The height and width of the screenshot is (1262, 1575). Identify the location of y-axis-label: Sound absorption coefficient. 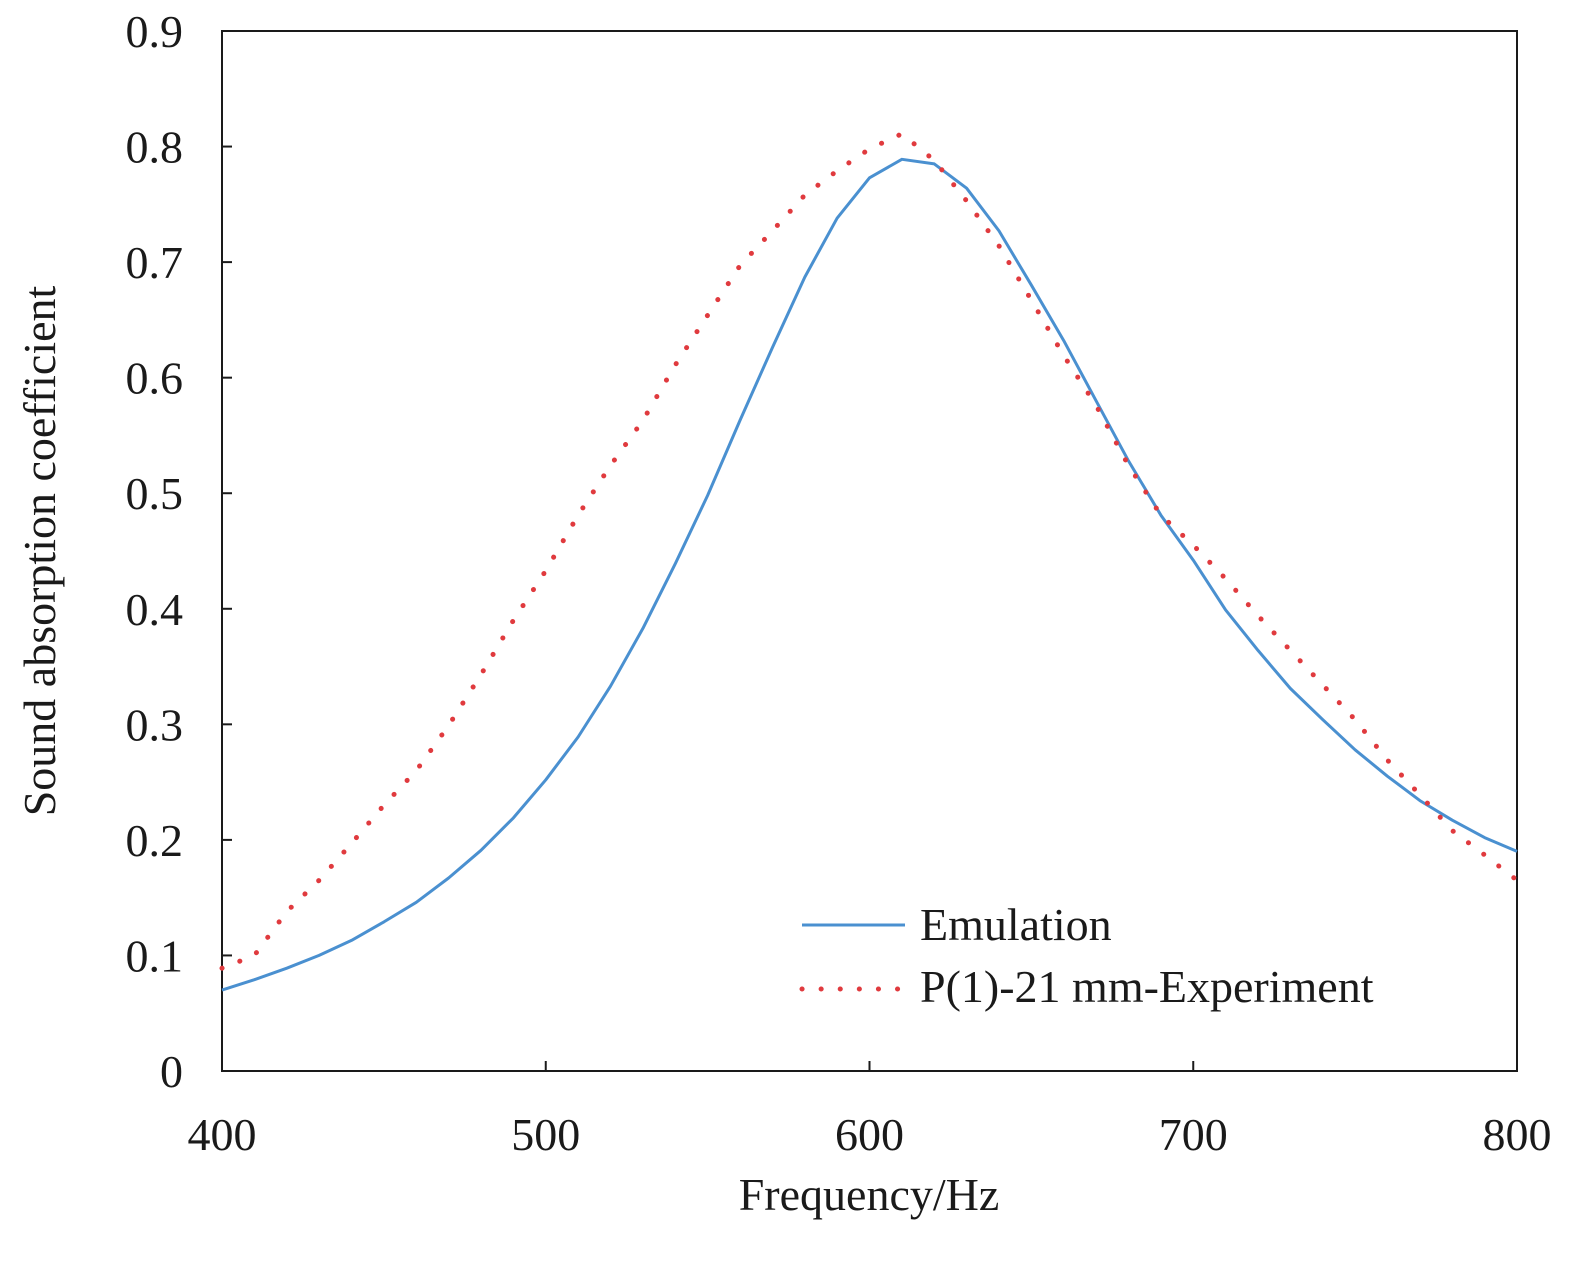
(39, 550).